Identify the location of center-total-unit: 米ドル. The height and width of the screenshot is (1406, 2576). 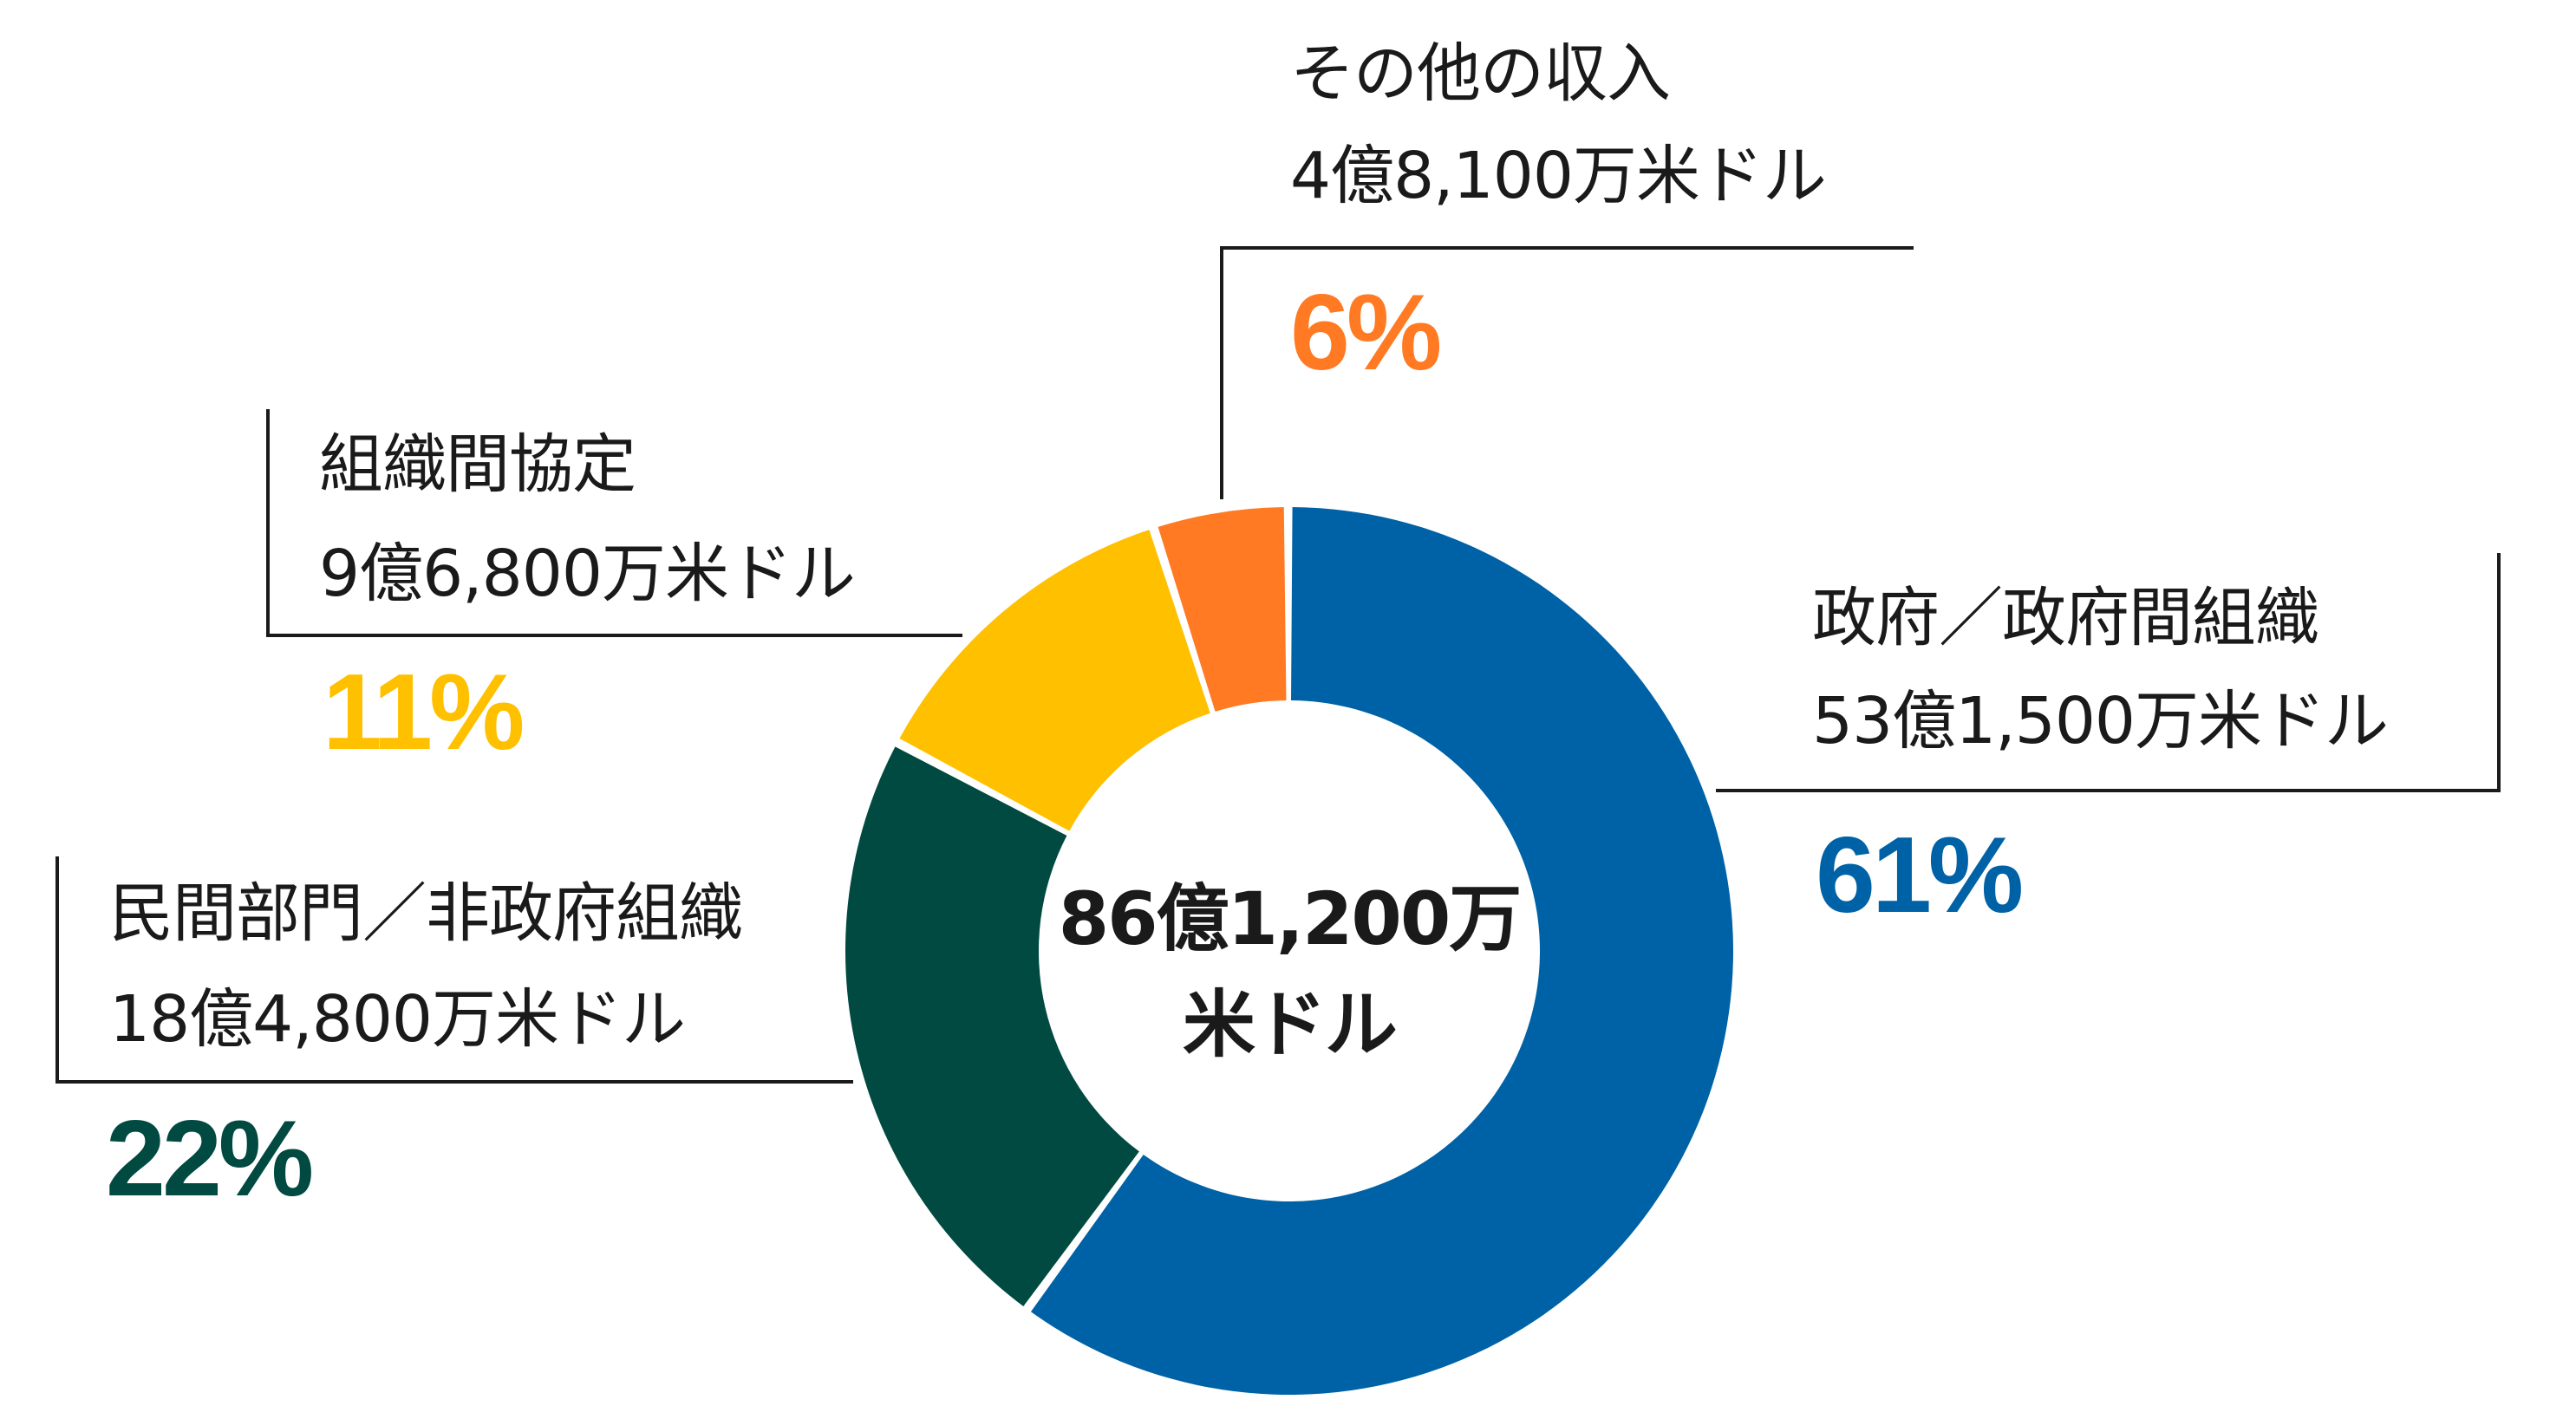
(1290, 1024).